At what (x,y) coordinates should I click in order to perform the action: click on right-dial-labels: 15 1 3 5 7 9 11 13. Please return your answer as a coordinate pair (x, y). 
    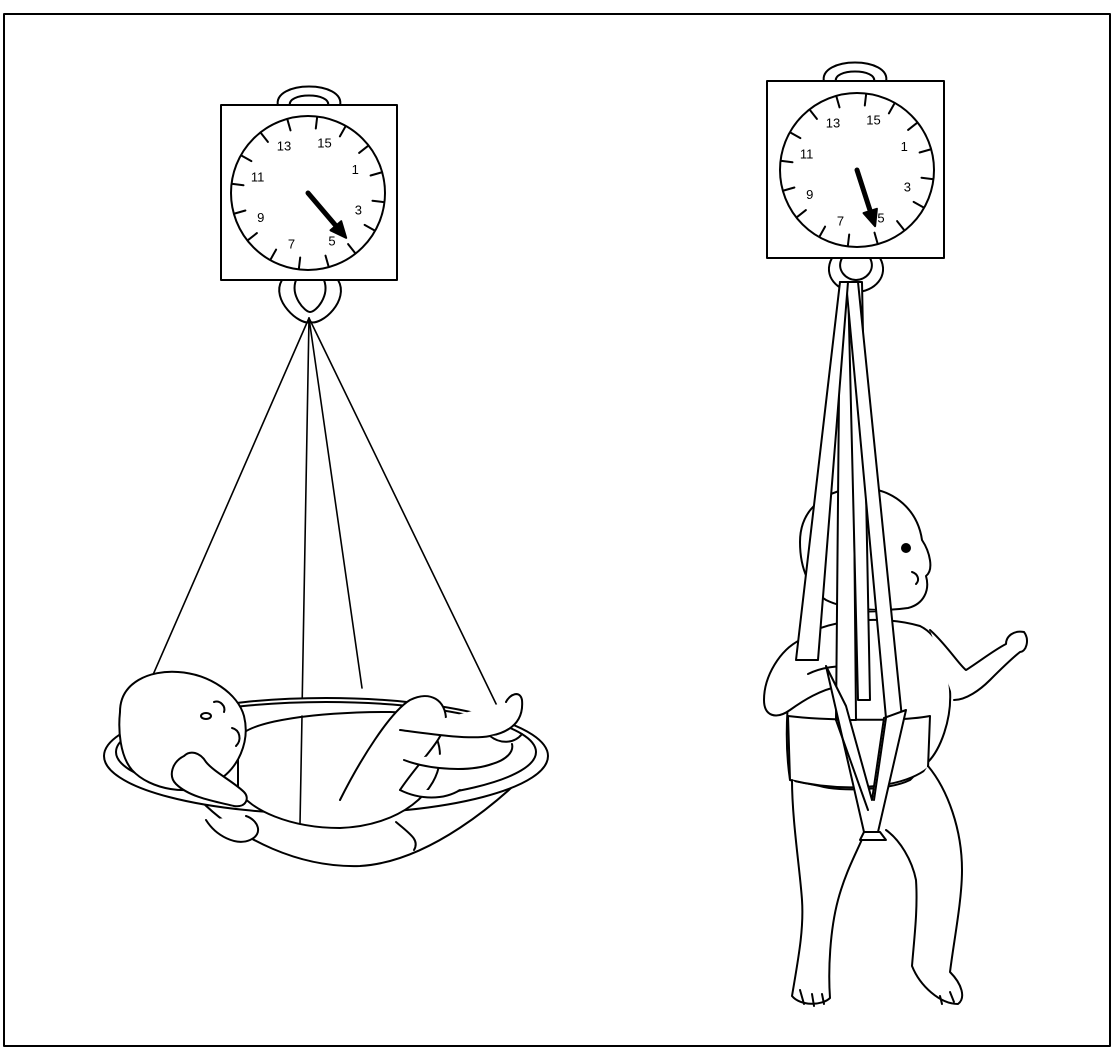
    Looking at the image, I should click on (855, 171).